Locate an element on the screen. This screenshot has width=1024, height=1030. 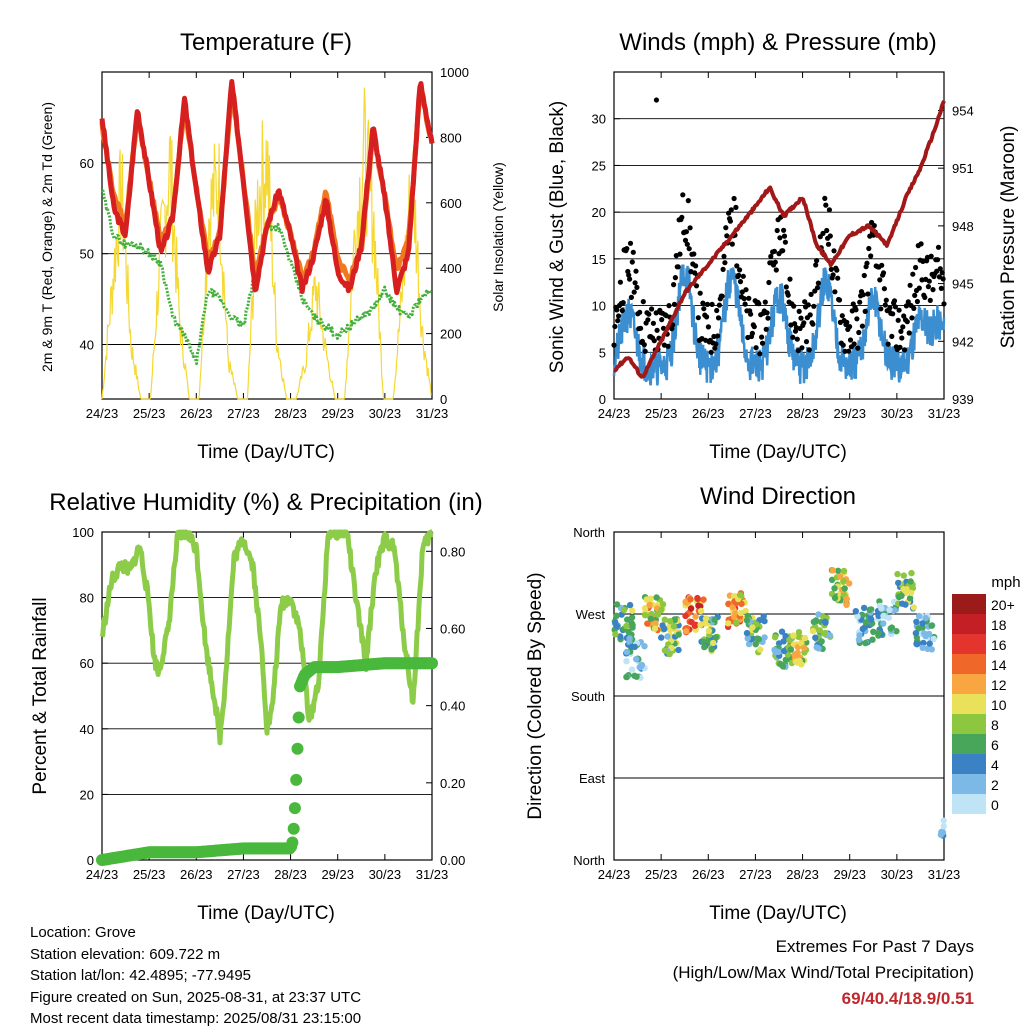
x-tick-label: 30/23 is located at coordinates (385, 874).